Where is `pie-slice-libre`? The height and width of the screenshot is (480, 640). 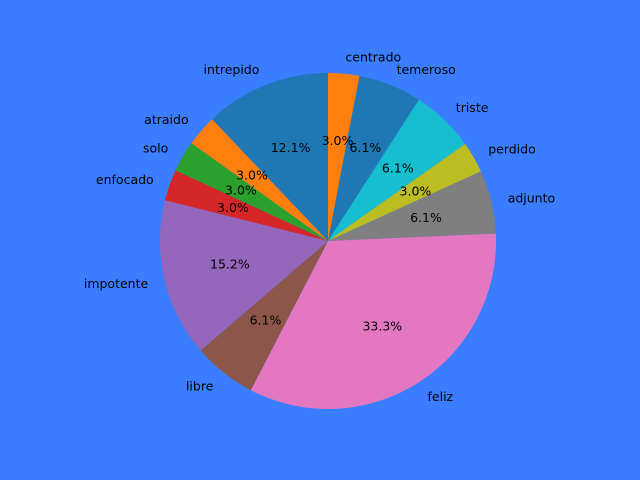 pie-slice-libre is located at coordinates (264, 316).